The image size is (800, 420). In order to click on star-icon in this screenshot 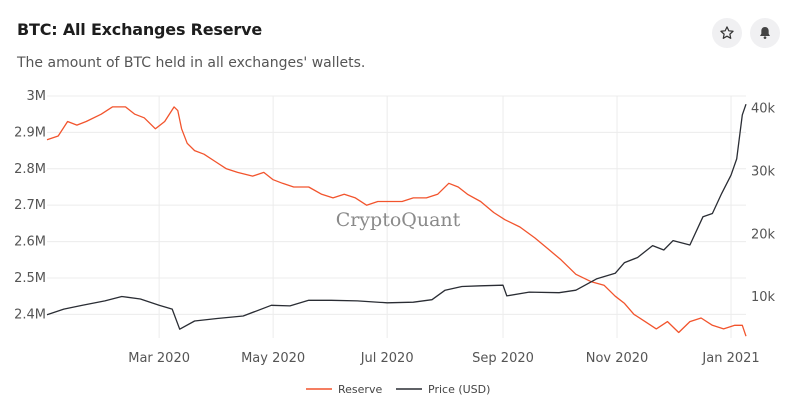, I will do `click(727, 32)`.